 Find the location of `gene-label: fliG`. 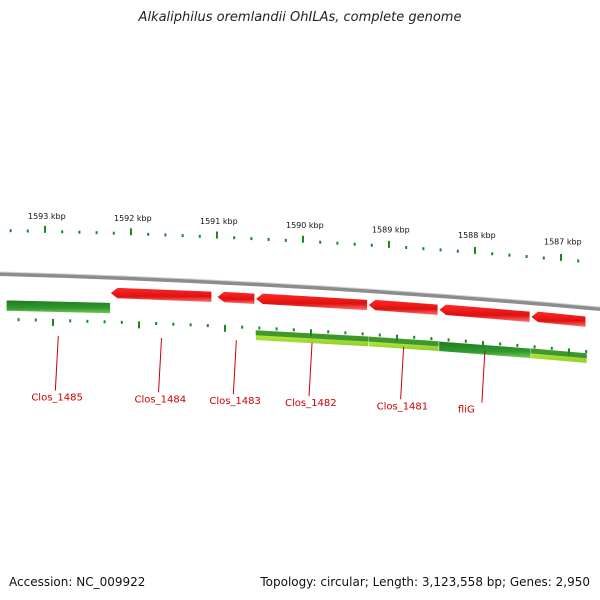

gene-label: fliG is located at coordinates (466, 409).